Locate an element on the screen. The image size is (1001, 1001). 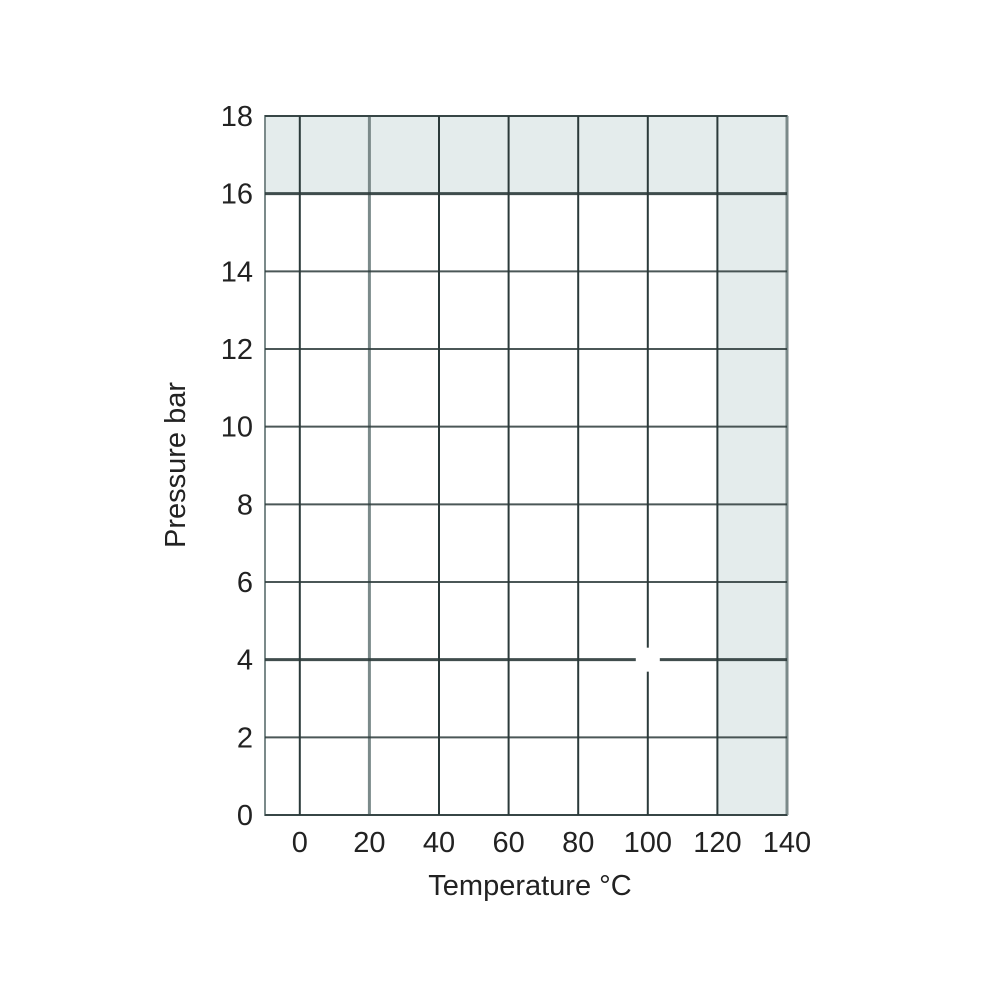
x-axis-title: Temperature °C is located at coordinates (529, 886).